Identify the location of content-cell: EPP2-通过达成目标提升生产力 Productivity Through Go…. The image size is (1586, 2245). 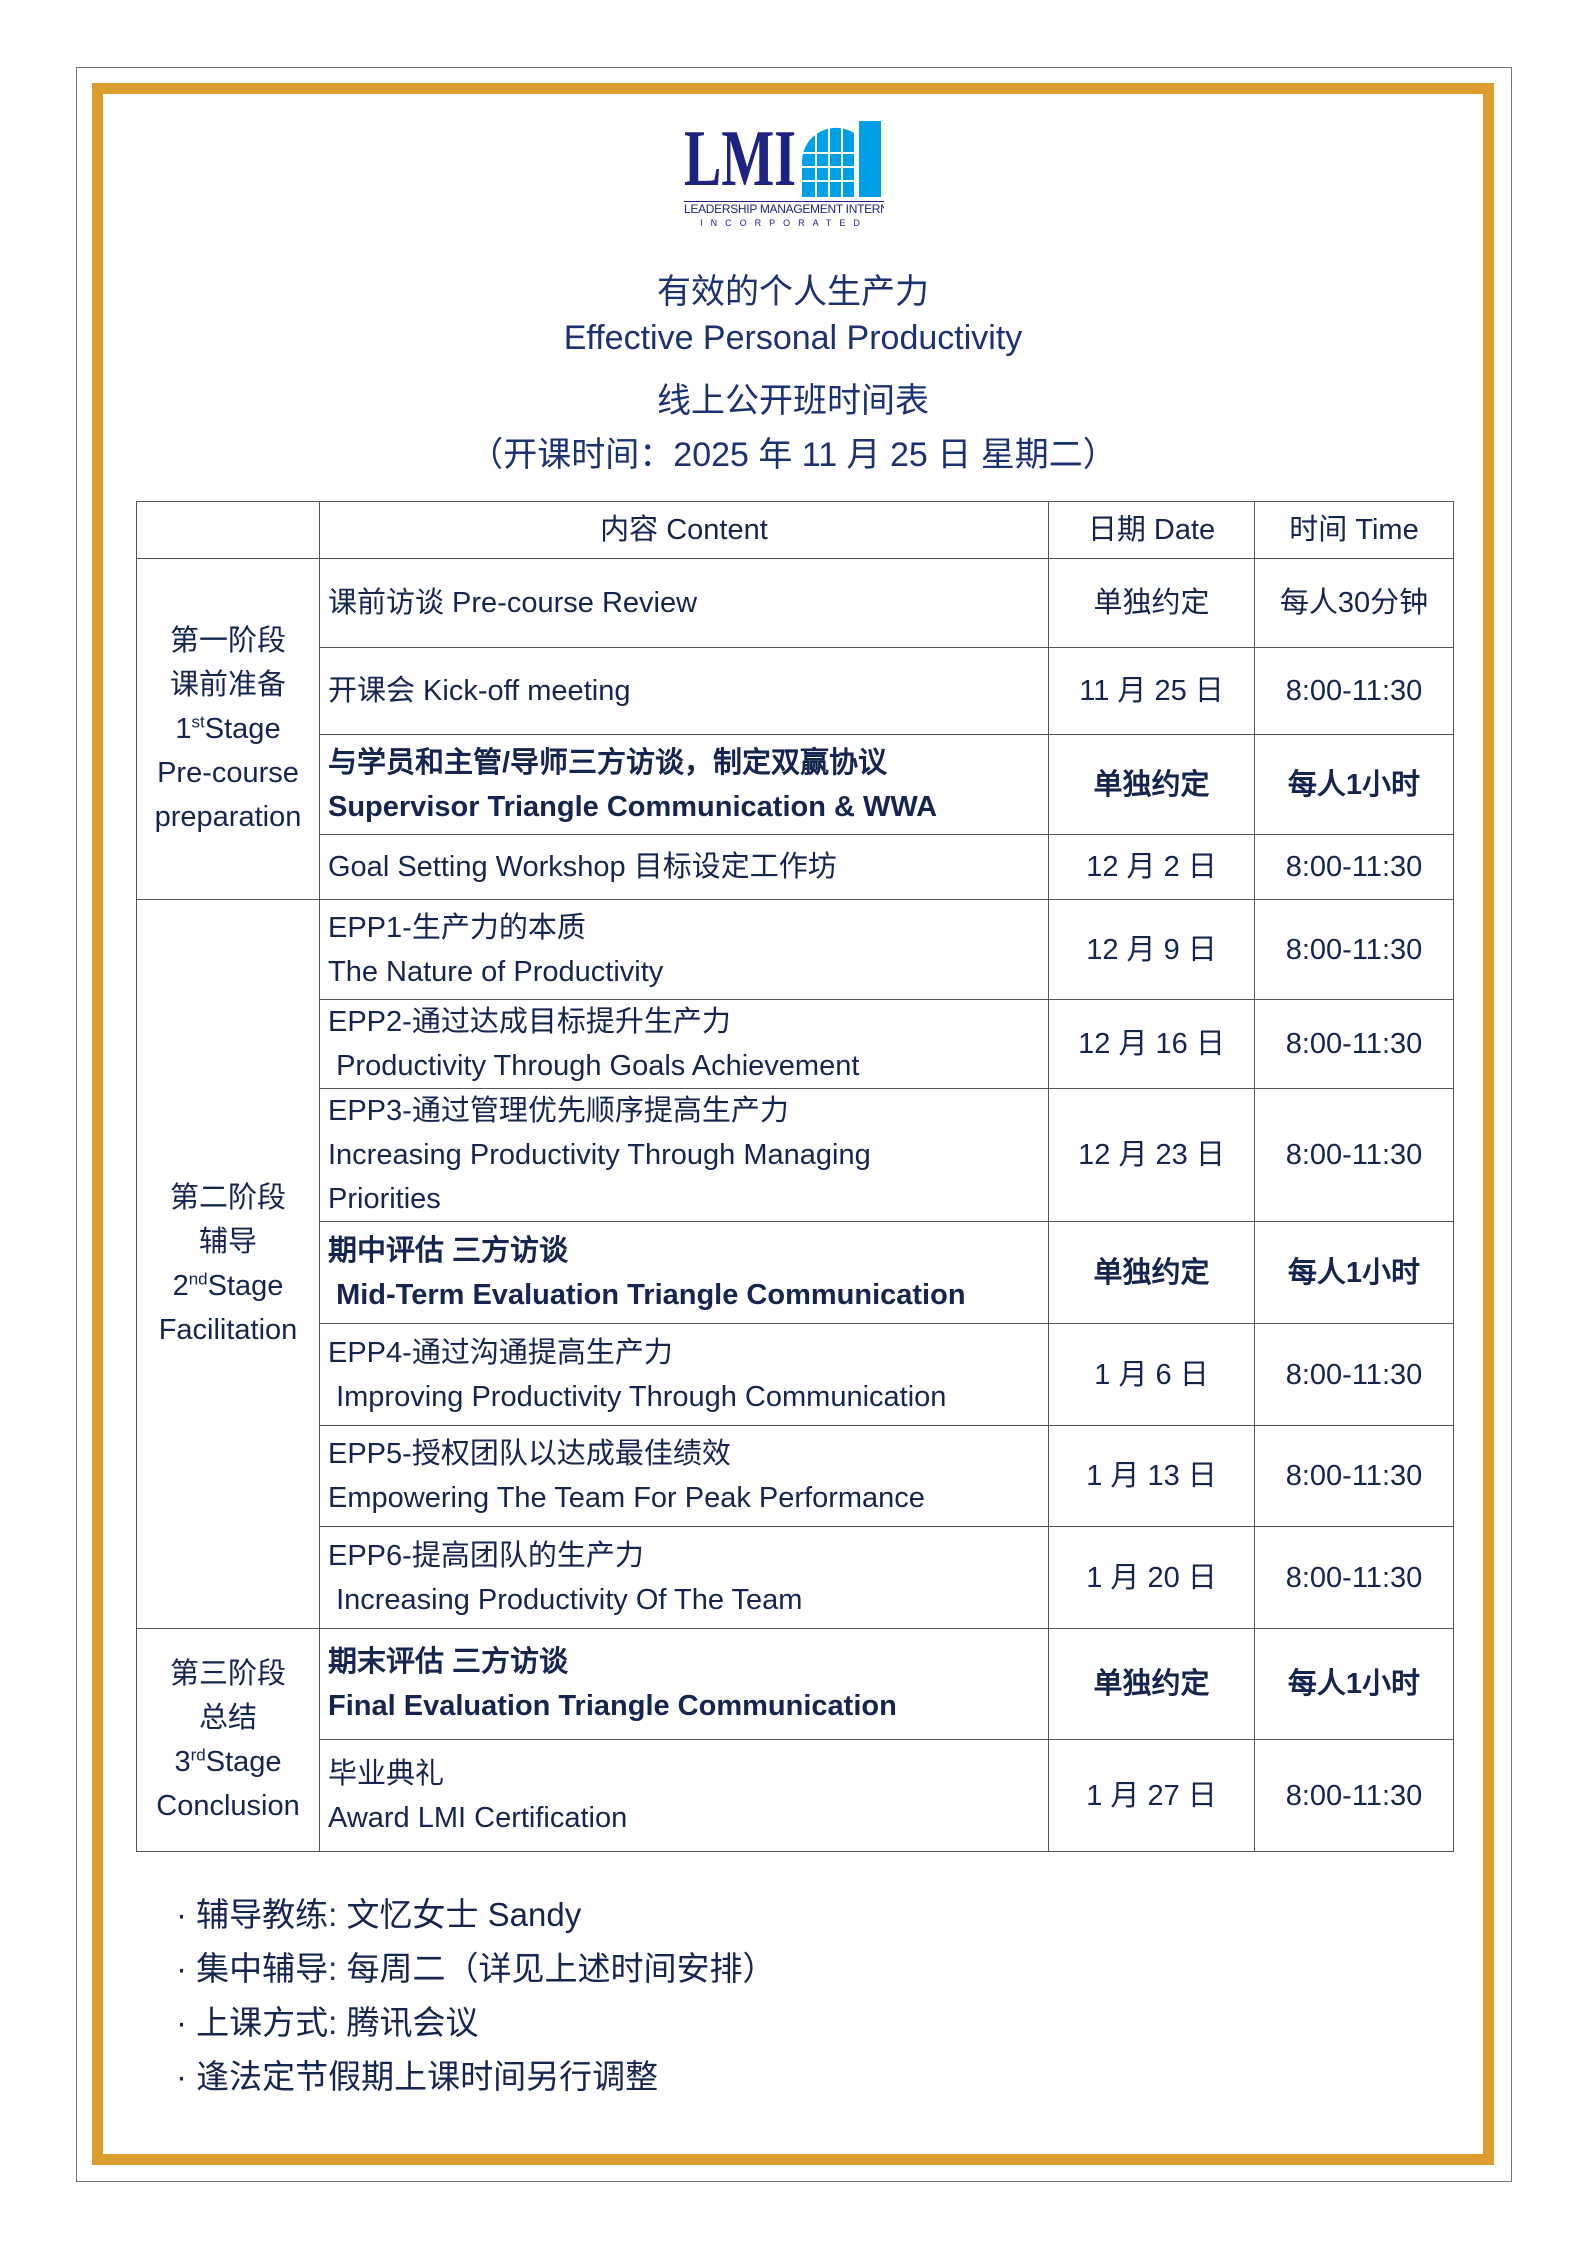
(684, 1044).